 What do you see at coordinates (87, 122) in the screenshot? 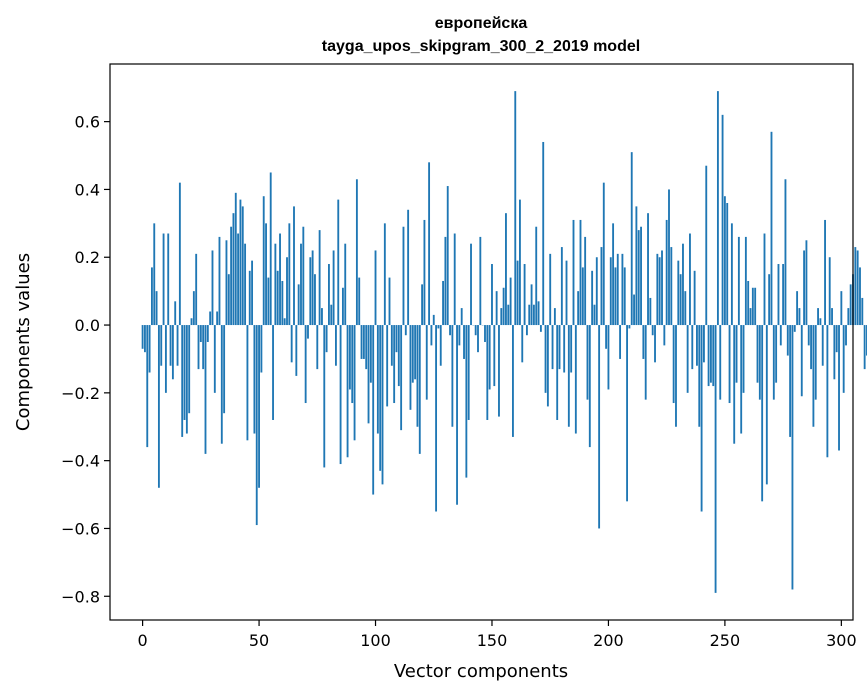
I see `y-tick-label: 0.6` at bounding box center [87, 122].